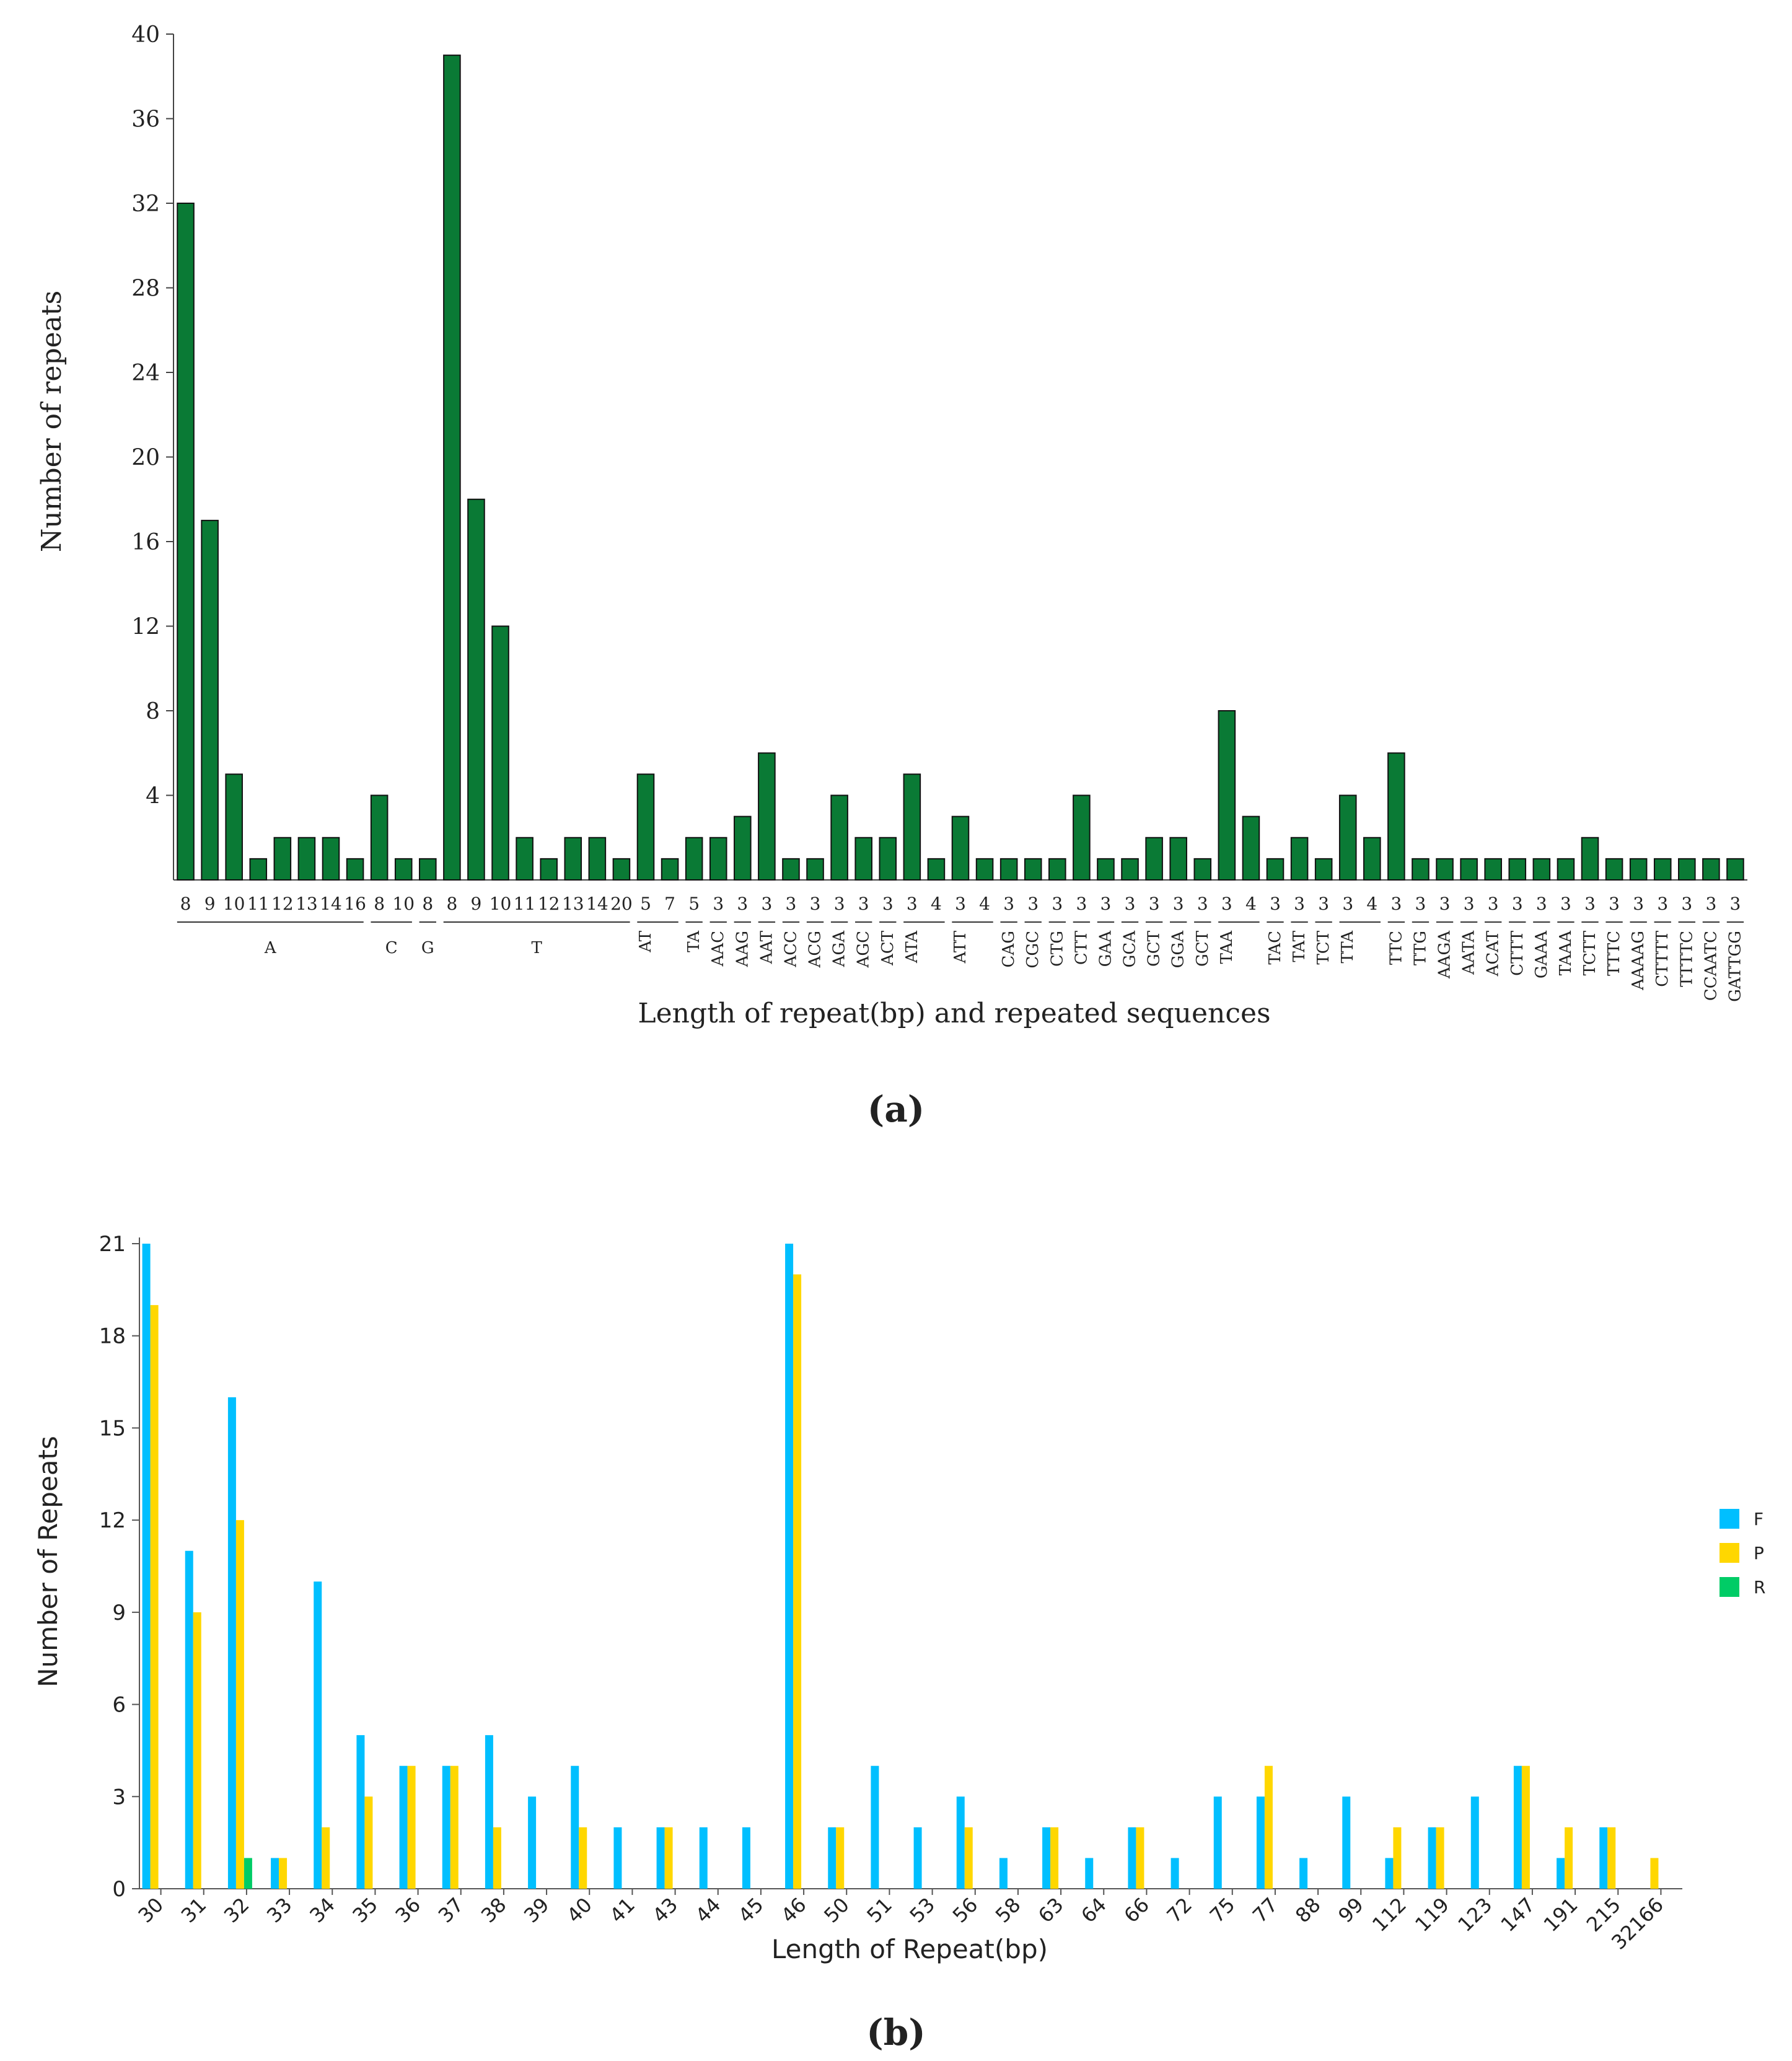  What do you see at coordinates (323, 1910) in the screenshot?
I see `chart-b-x-tick-label: 34` at bounding box center [323, 1910].